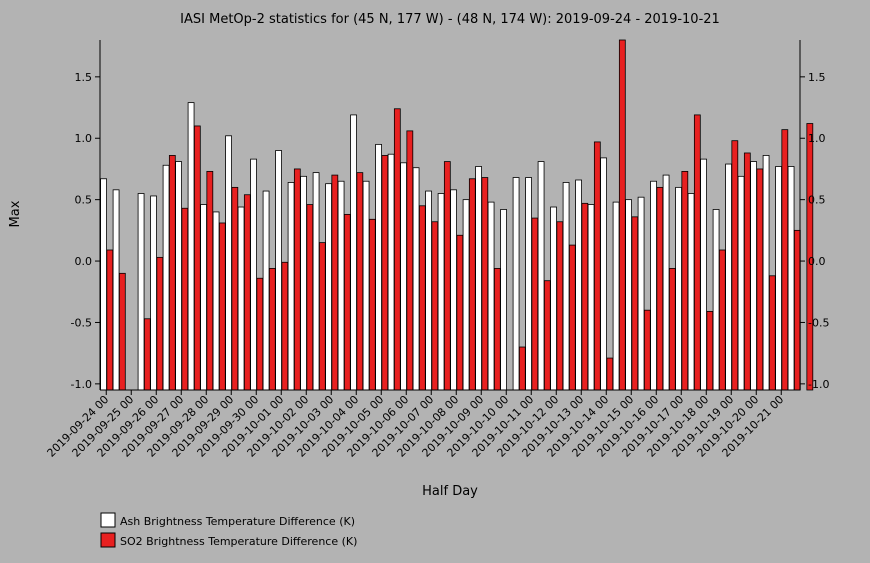  Describe the element at coordinates (817, 261) in the screenshot. I see `y-tick-label-right: 0.0` at that location.